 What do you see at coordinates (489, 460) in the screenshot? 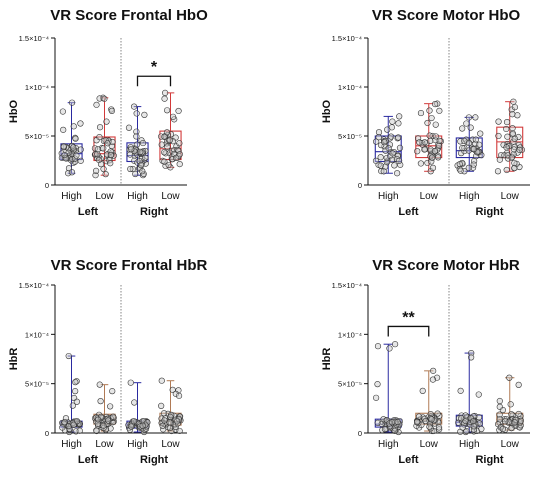
I see `x-group-label: Right` at bounding box center [489, 460].